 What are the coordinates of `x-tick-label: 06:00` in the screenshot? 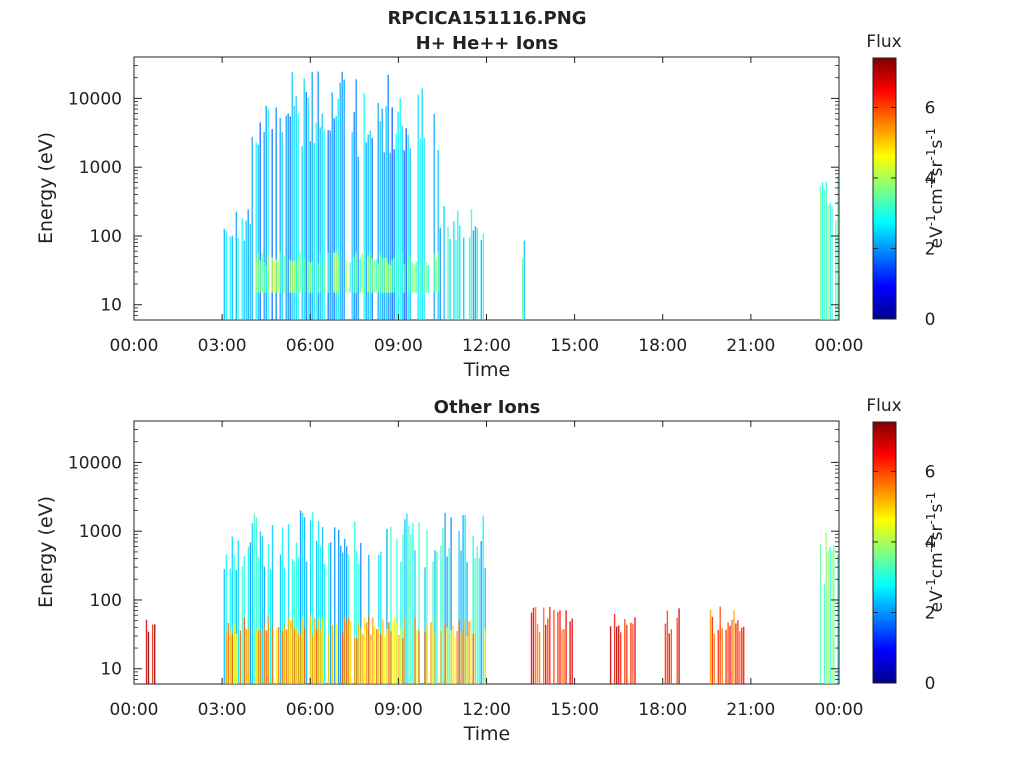 It's located at (310, 710).